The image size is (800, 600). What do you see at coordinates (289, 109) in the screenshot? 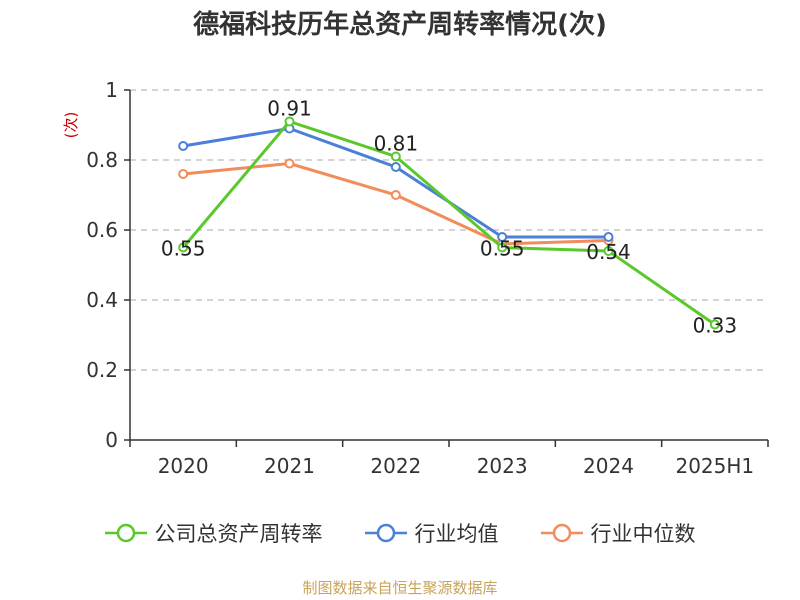
I see `data-label: 0.91` at bounding box center [289, 109].